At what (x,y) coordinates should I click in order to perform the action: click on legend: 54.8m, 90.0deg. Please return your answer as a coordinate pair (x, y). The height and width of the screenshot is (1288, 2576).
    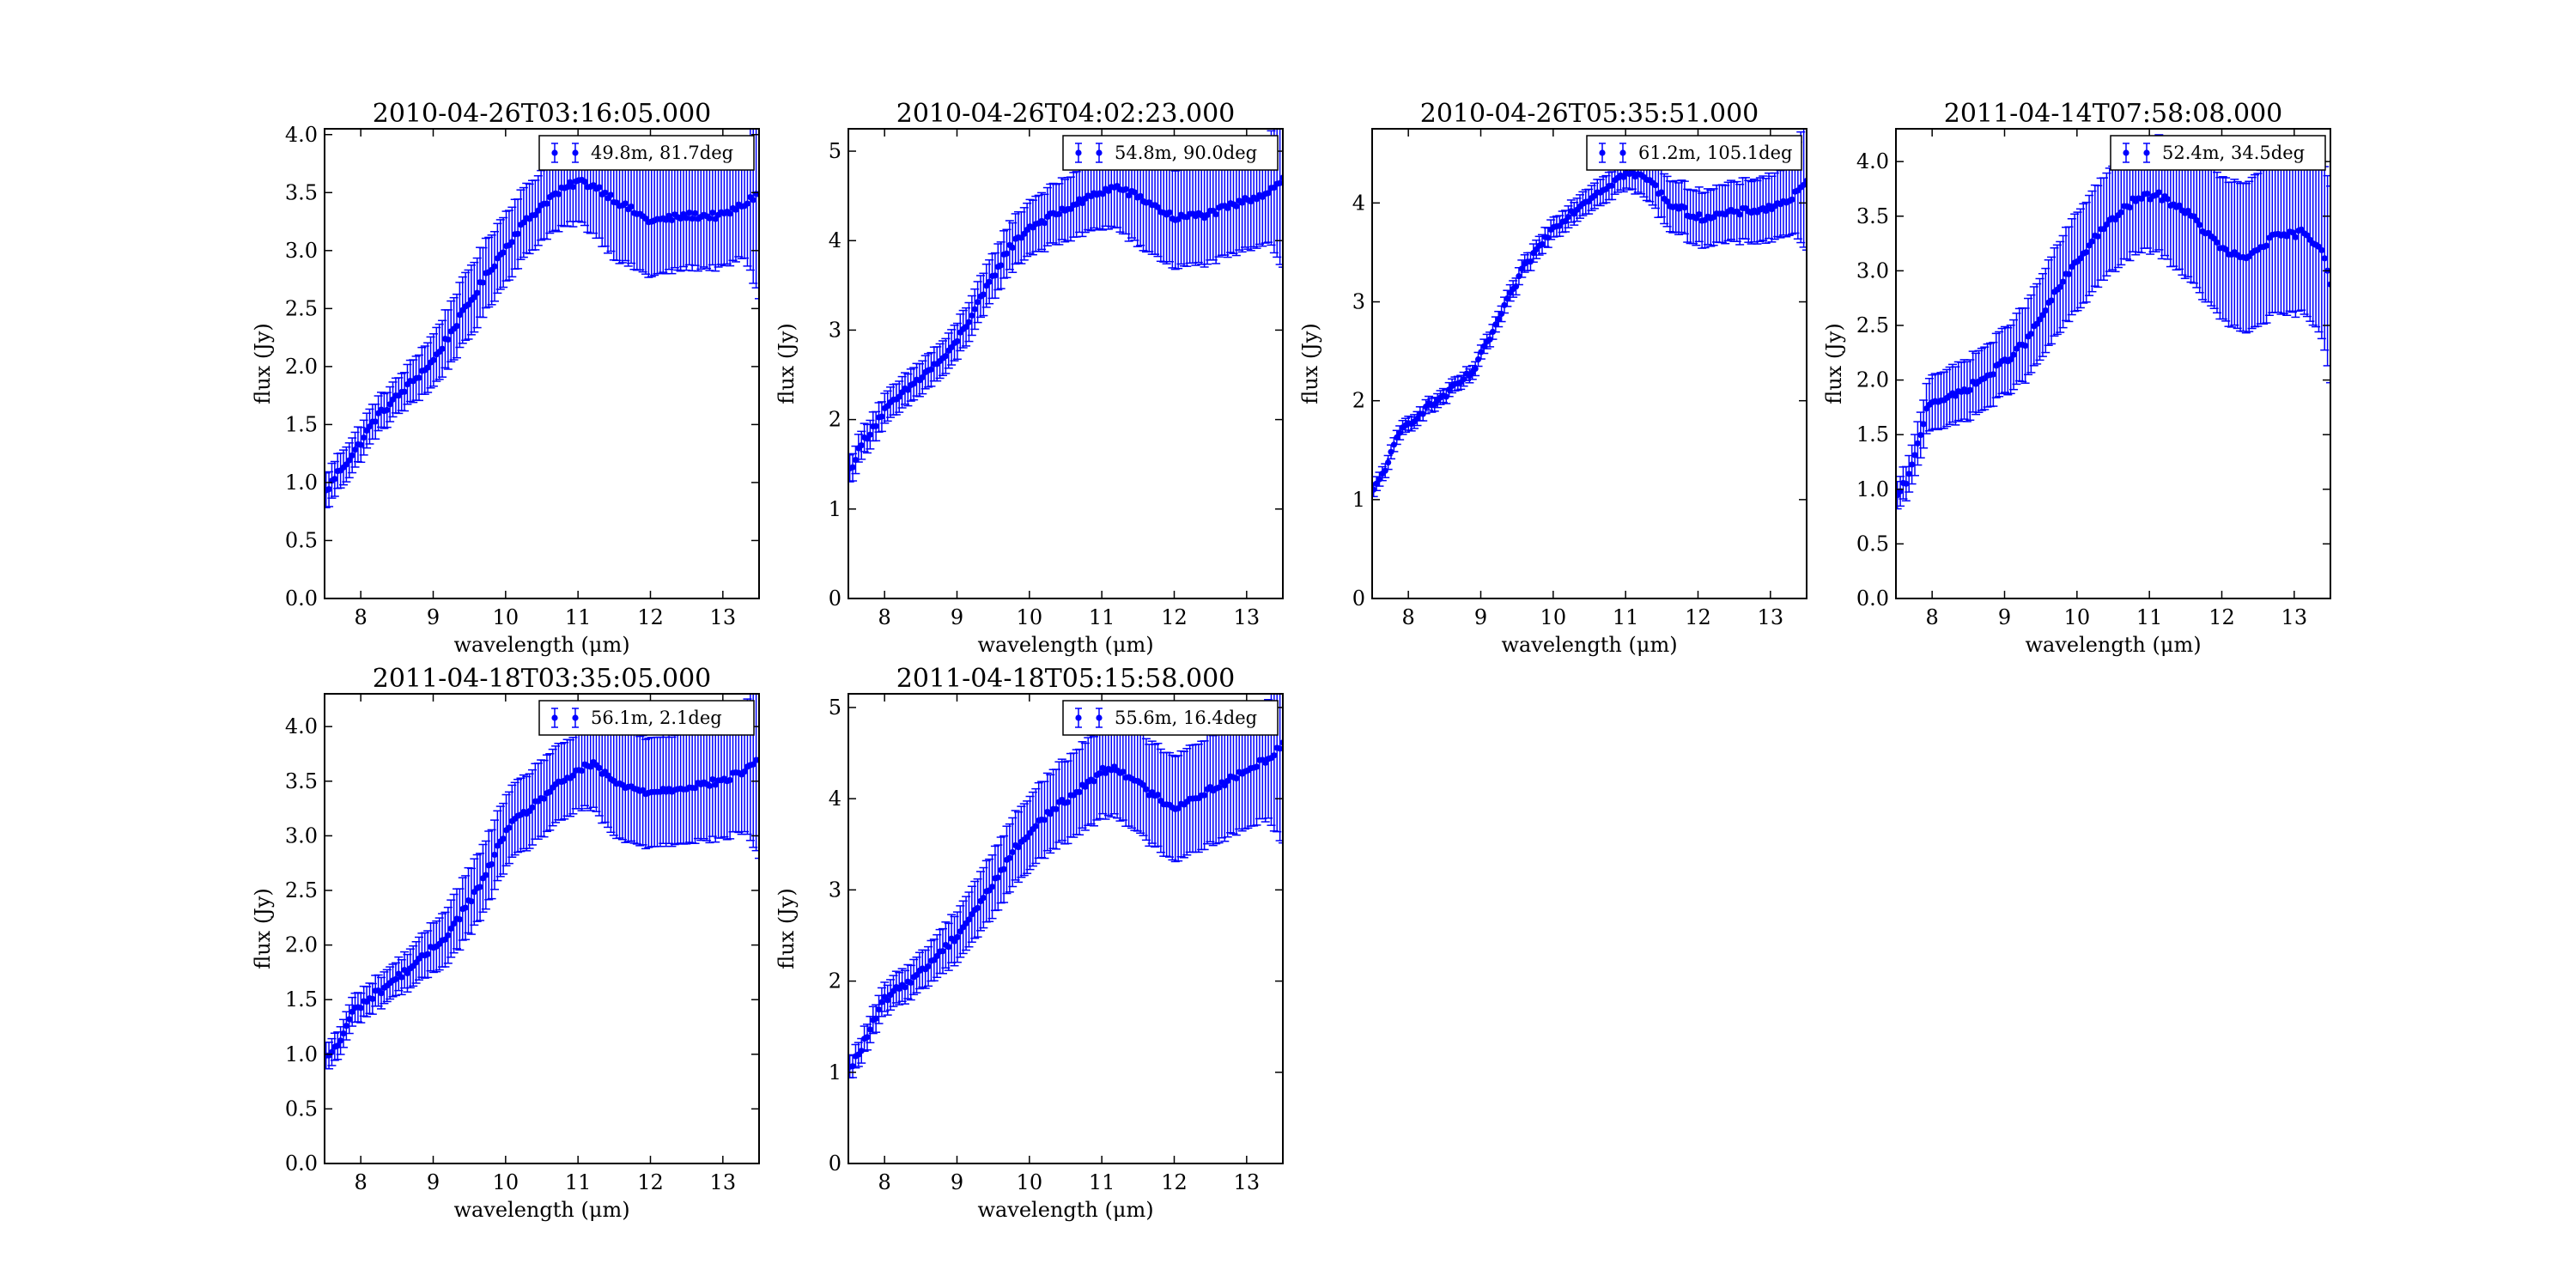
    Looking at the image, I should click on (1170, 153).